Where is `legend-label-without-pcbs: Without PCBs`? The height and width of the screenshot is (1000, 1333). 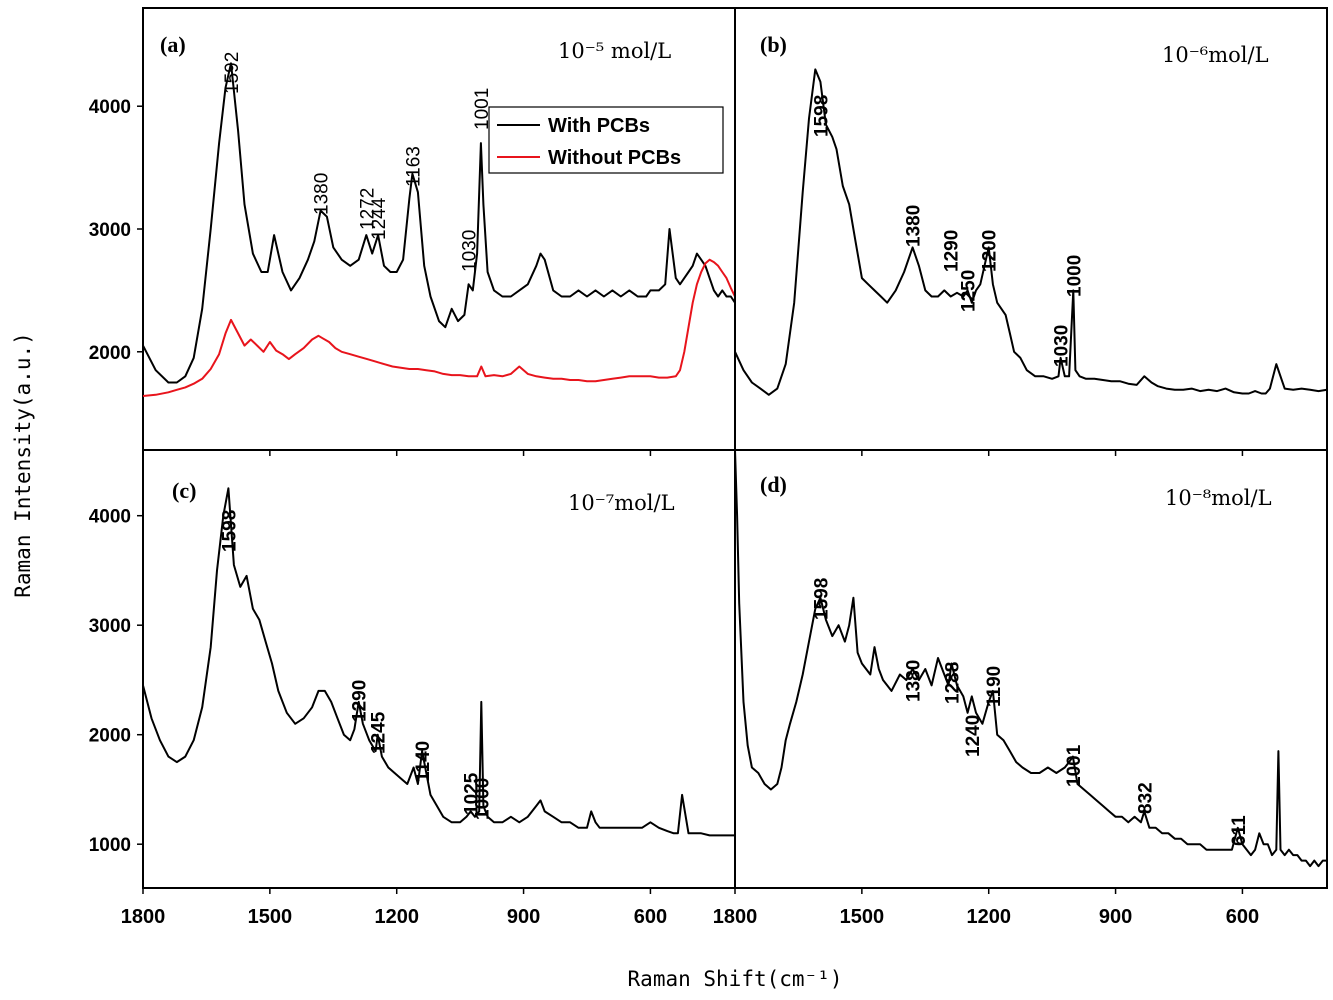 legend-label-without-pcbs: Without PCBs is located at coordinates (614, 158).